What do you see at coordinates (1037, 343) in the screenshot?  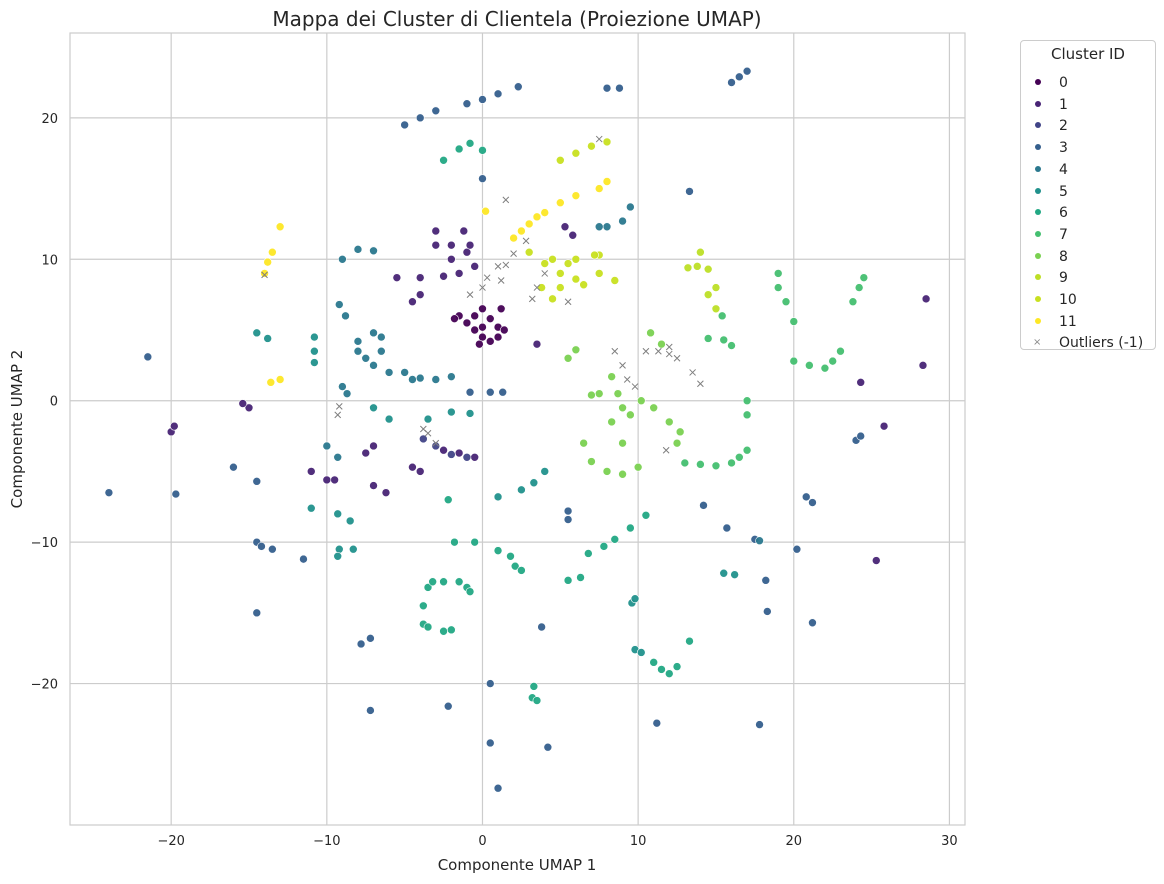 I see `legend-outlier-marker: ×` at bounding box center [1037, 343].